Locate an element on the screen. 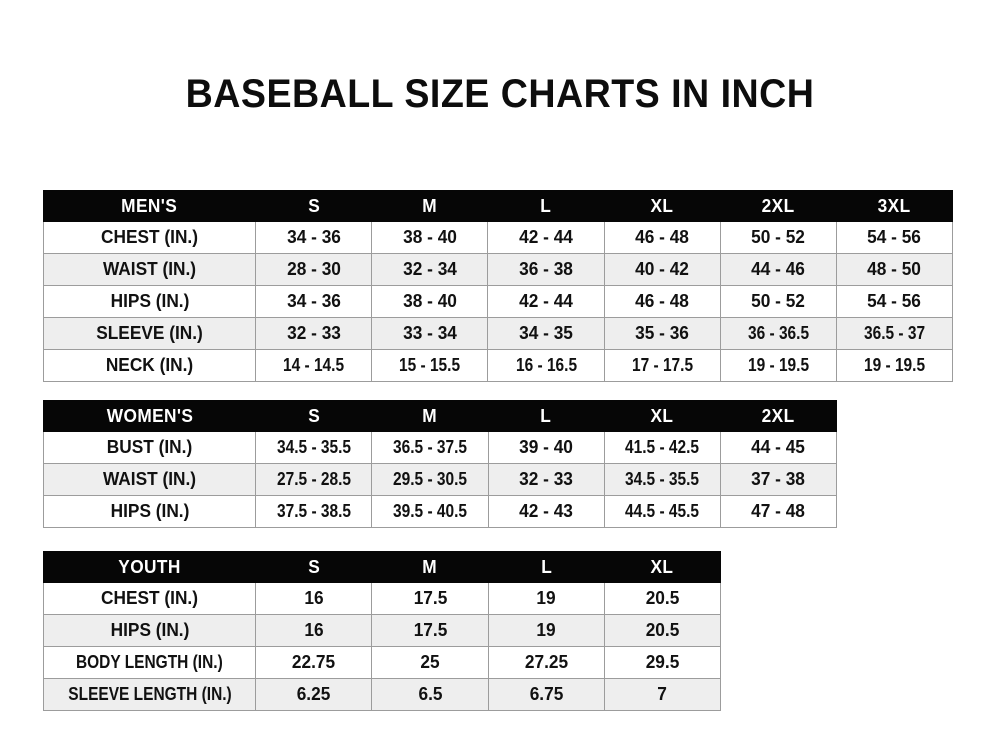  measure-cell: 39.5 - 40.5 is located at coordinates (430, 511).